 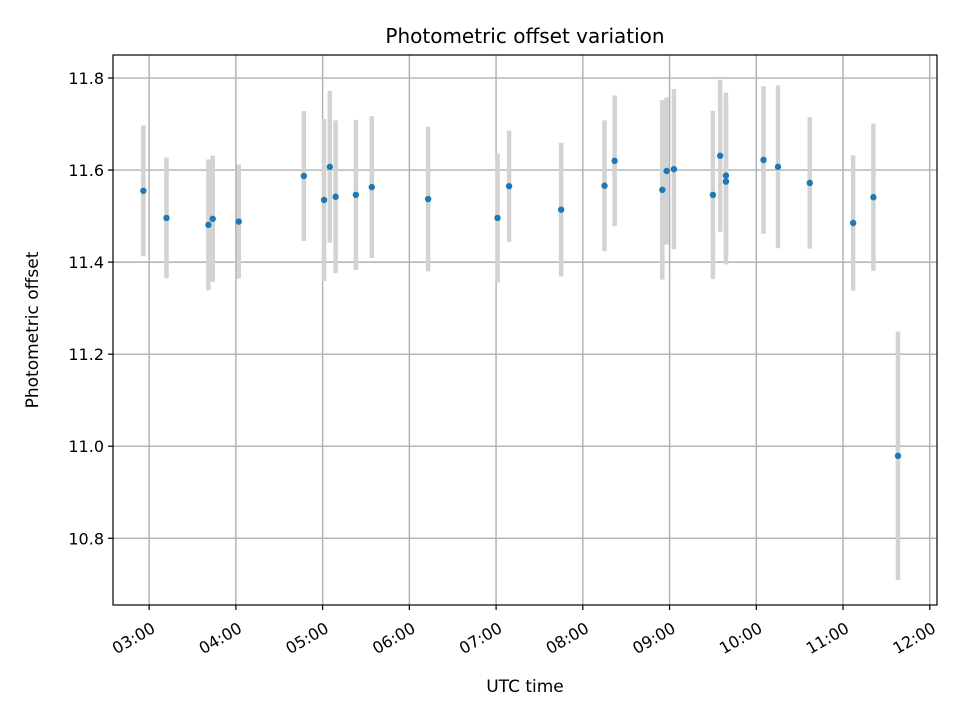 What do you see at coordinates (525, 687) in the screenshot?
I see `x-axis-label: UTC time` at bounding box center [525, 687].